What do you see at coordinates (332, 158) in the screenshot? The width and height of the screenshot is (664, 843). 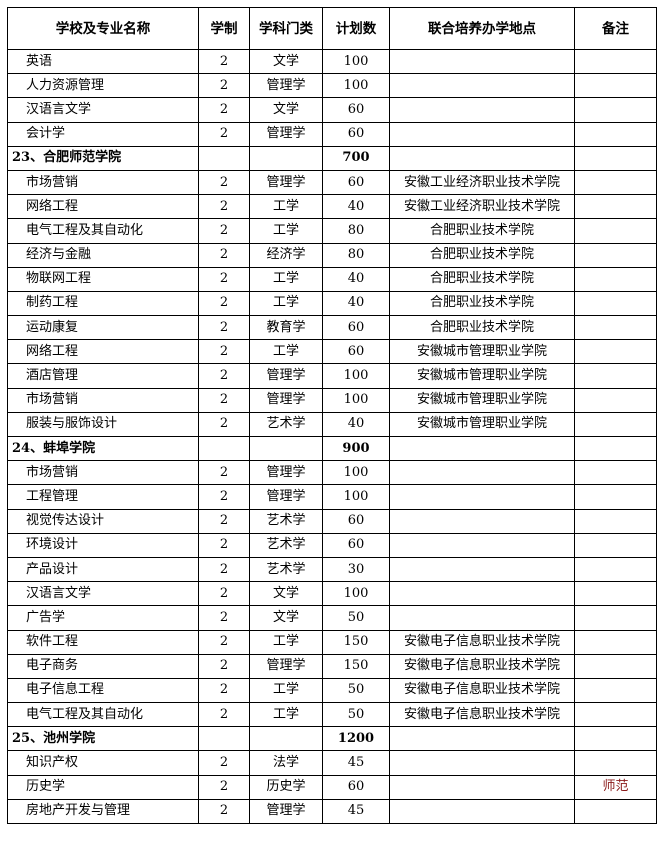 I see `school-row: 23、合肥师范学院 700` at bounding box center [332, 158].